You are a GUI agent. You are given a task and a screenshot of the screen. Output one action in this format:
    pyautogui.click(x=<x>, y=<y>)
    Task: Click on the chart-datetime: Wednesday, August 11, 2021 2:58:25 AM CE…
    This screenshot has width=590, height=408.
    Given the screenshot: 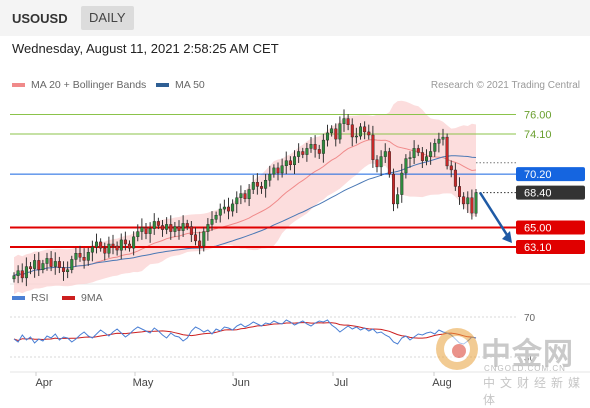 What is the action you would take?
    pyautogui.click(x=145, y=48)
    